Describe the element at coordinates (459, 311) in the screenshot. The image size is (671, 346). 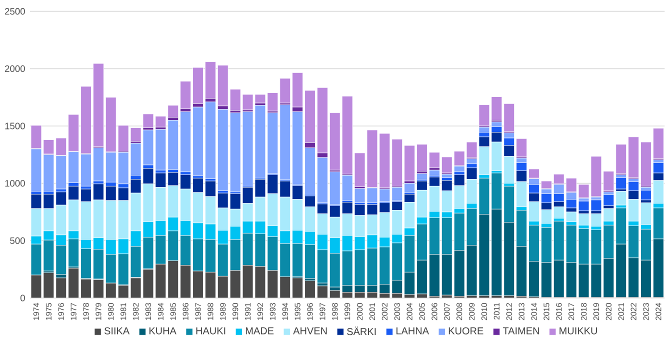
I see `x-tick-label: 2008` at that location.